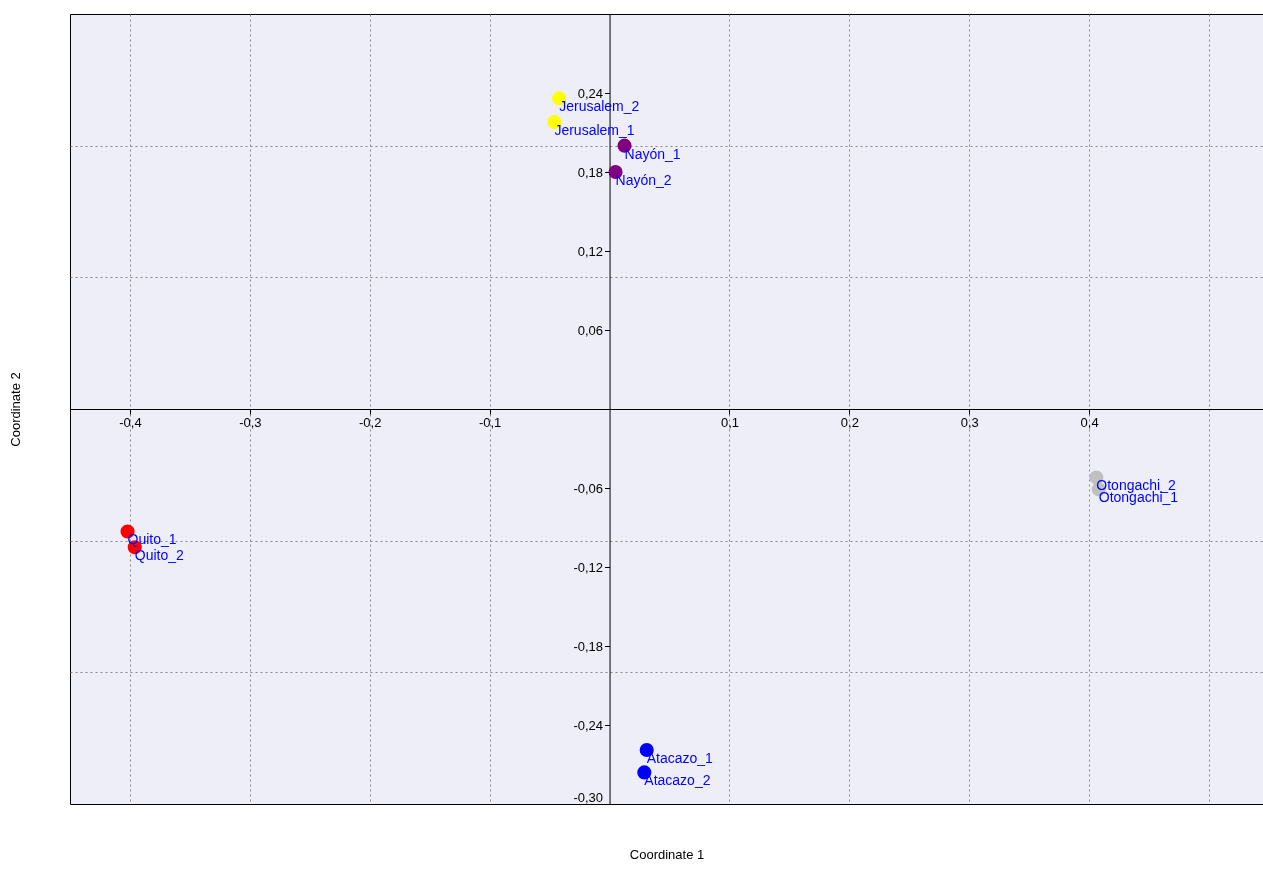 This screenshot has width=1263, height=876. I want to click on x-tick-label: 0,1, so click(729, 422).